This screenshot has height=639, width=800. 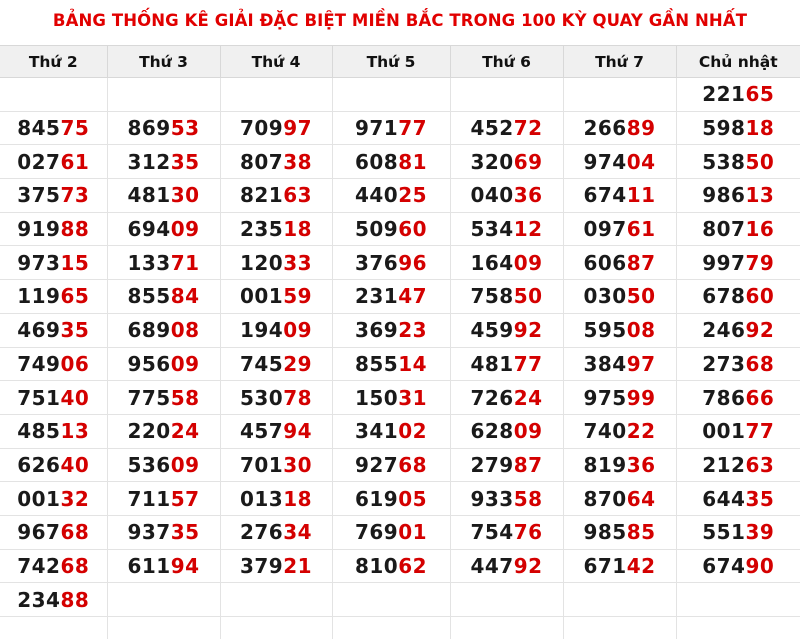 I want to click on result-cell: 04036, so click(x=506, y=195).